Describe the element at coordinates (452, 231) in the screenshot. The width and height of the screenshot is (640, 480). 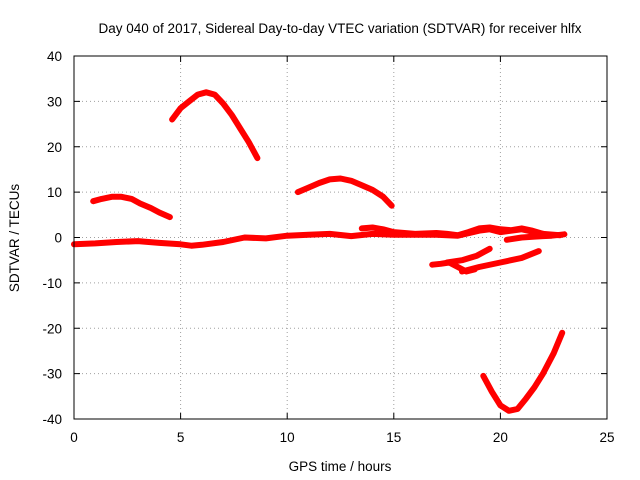
I see `series-arc-upper-baseline` at that location.